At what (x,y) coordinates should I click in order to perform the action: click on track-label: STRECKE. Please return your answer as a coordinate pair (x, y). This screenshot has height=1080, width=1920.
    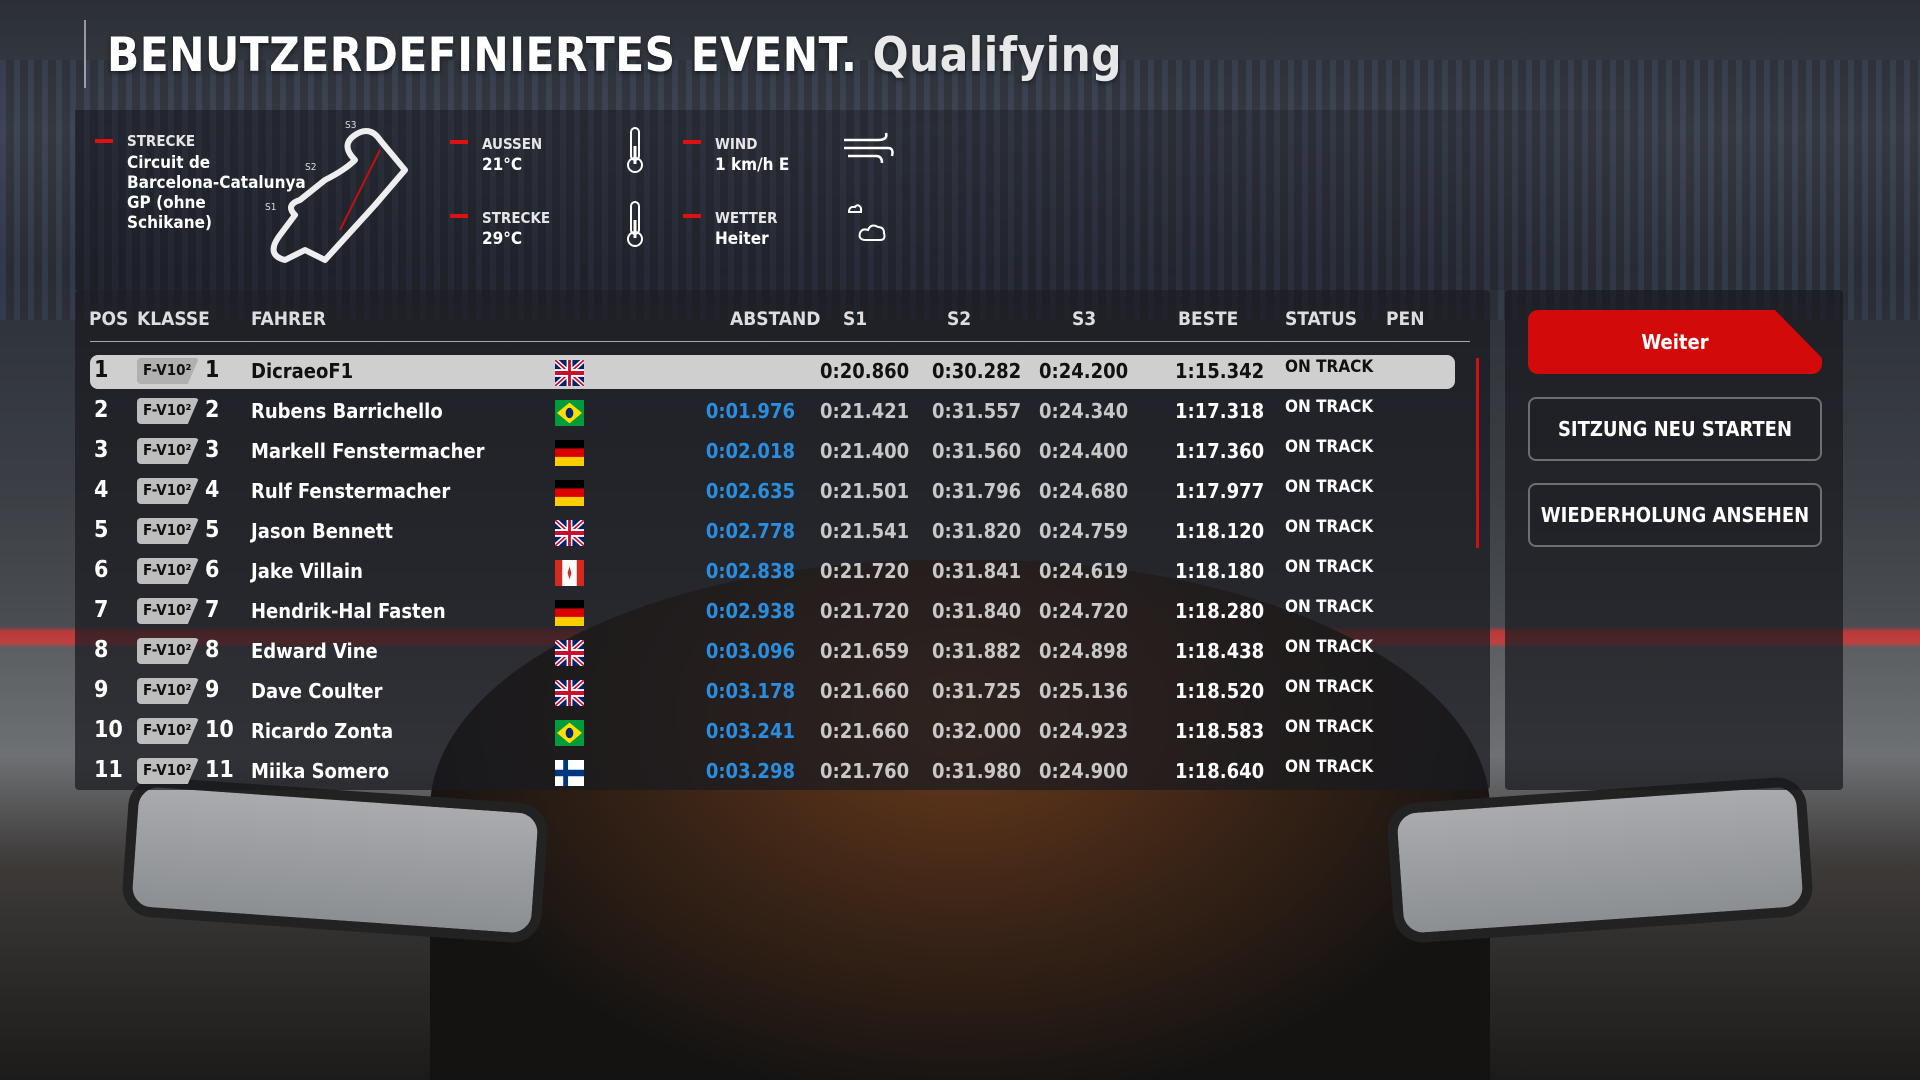
    Looking at the image, I should click on (161, 141).